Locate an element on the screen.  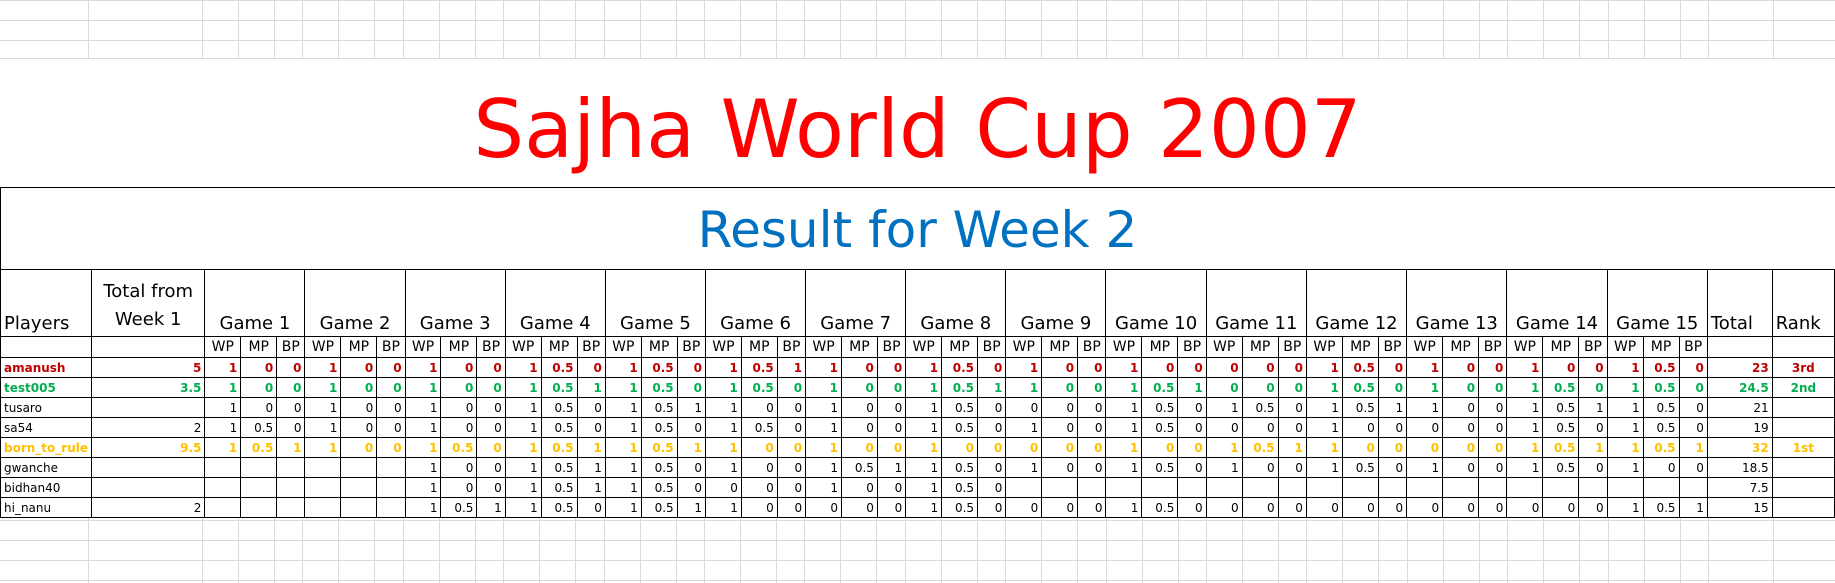
game-9-wp: 1 is located at coordinates (1024, 467).